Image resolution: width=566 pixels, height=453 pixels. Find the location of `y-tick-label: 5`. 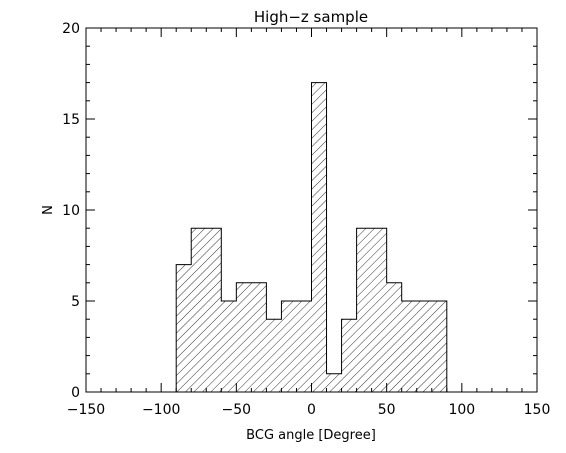

y-tick-label: 5 is located at coordinates (75, 302).